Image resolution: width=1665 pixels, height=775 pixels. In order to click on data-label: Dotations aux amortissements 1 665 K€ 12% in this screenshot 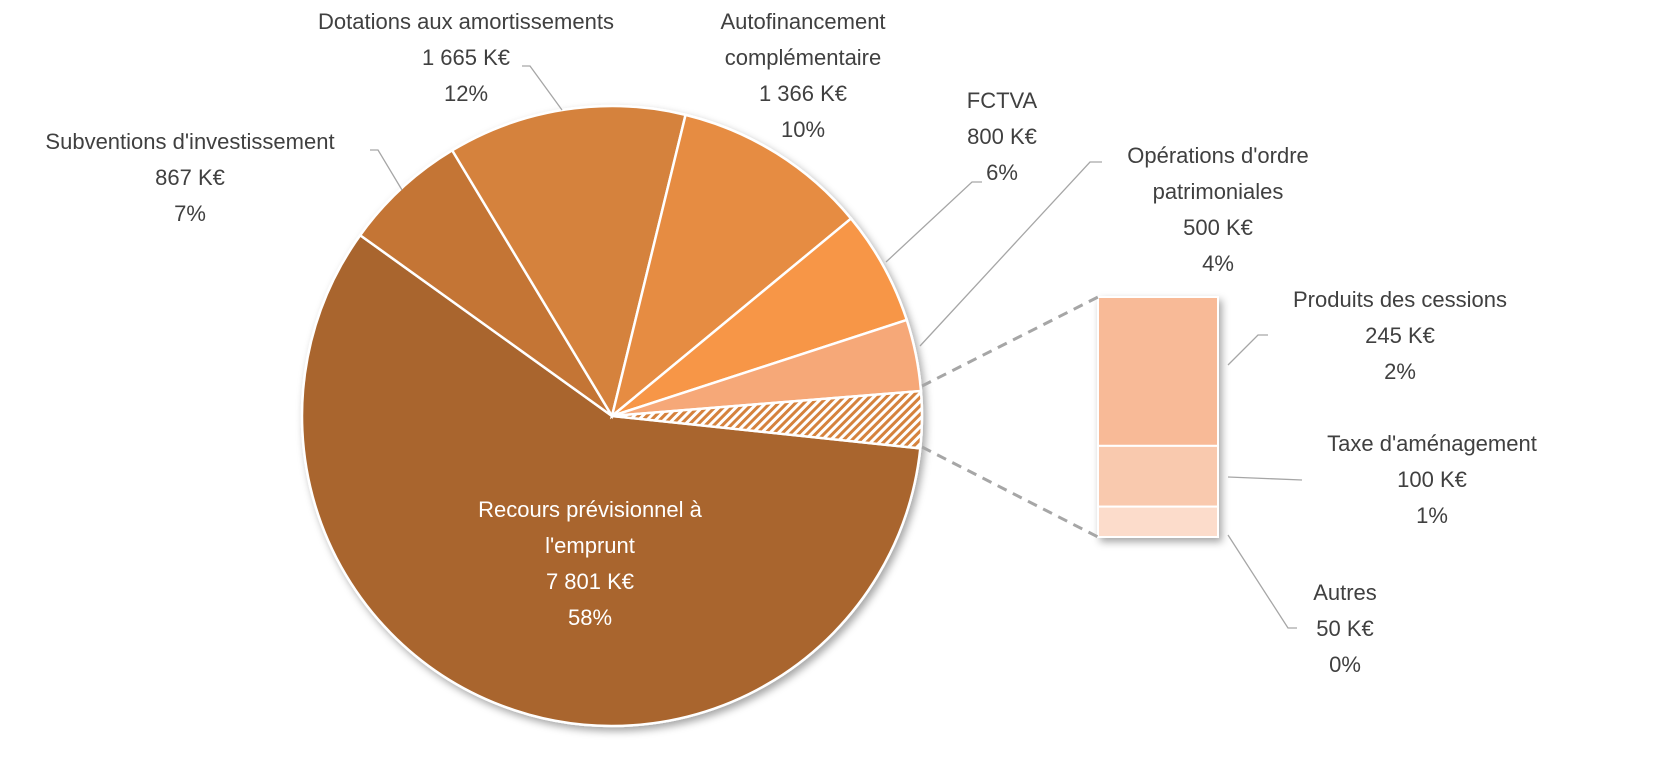, I will do `click(466, 58)`.